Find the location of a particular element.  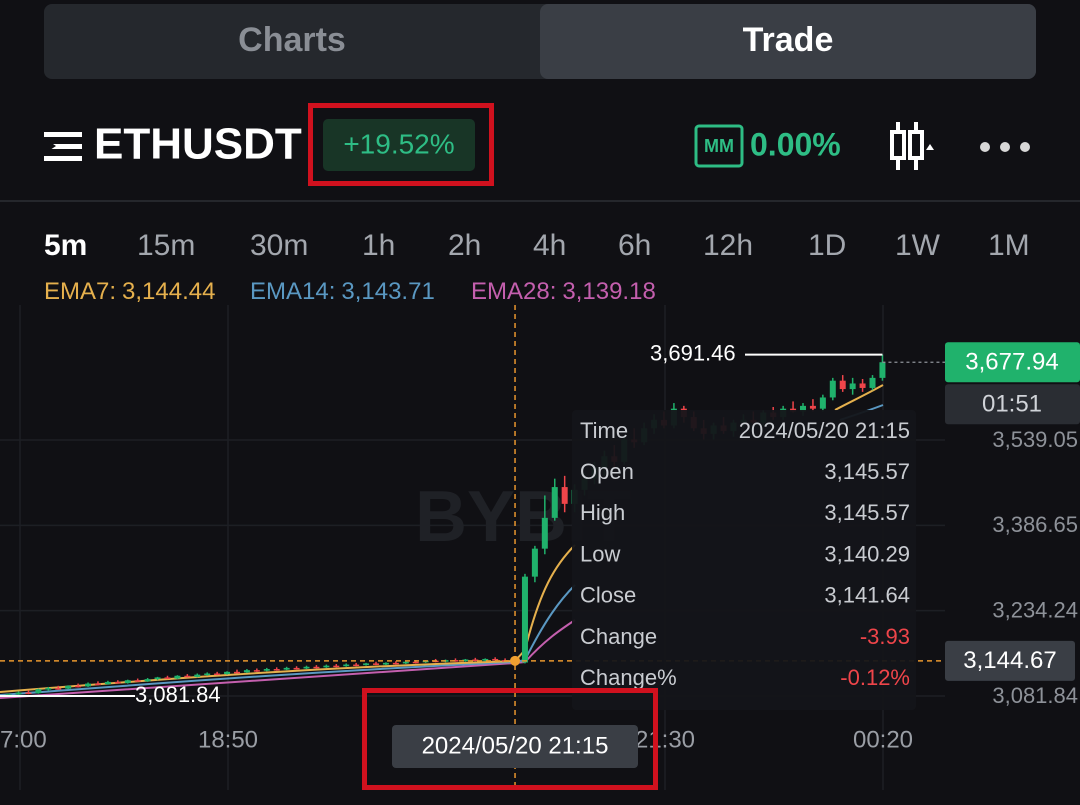

ema-value: 3,139.18 is located at coordinates (608, 291).